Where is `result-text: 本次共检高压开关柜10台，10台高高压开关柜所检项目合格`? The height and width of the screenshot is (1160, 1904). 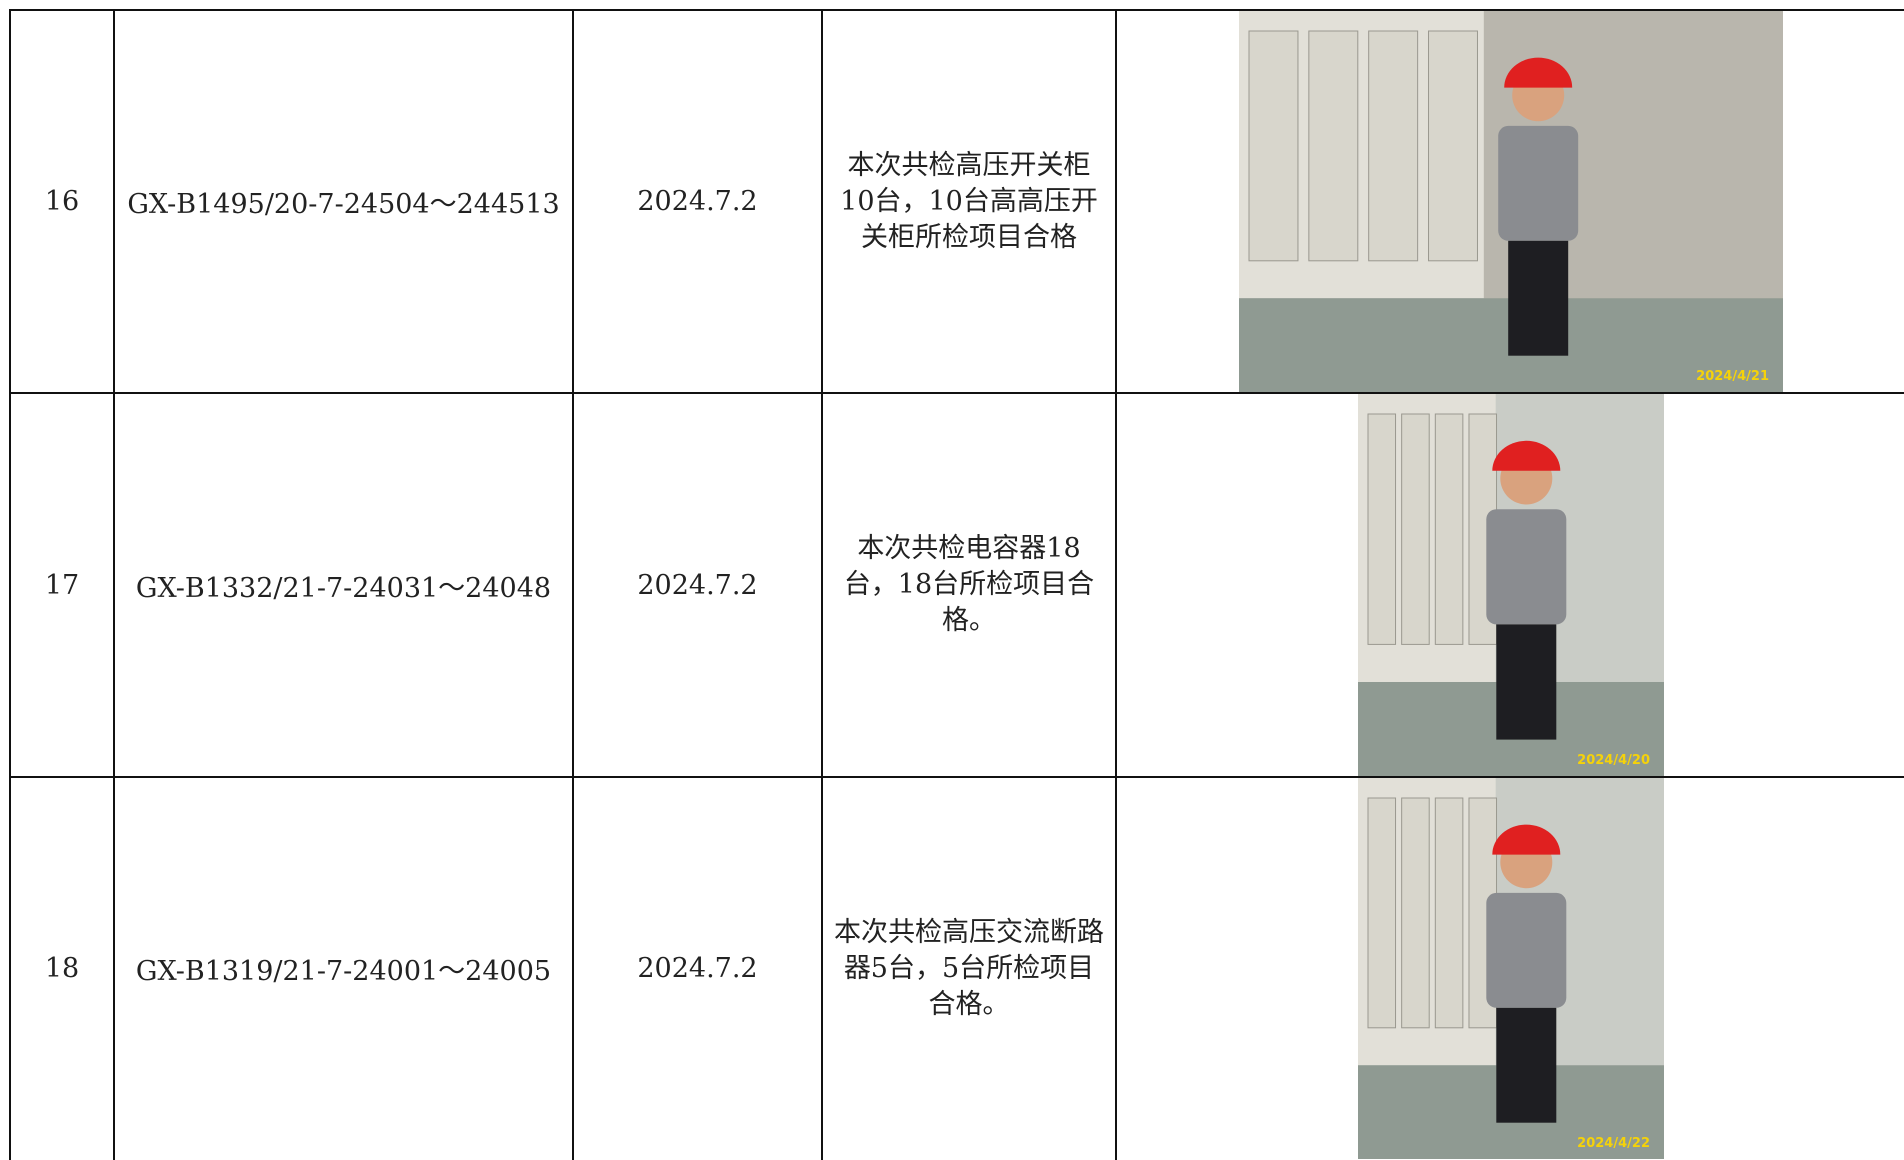 result-text: 本次共检高压开关柜10台，10台高高压开关柜所检项目合格 is located at coordinates (969, 201).